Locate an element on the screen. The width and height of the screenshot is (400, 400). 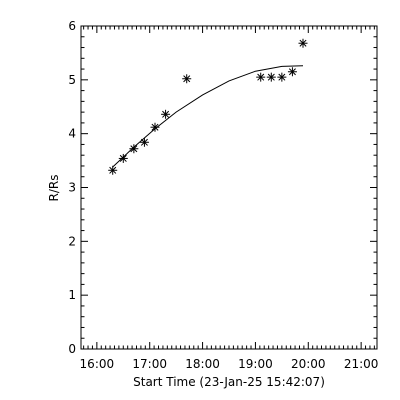
y-tick-label: 6 is located at coordinates (72, 26).